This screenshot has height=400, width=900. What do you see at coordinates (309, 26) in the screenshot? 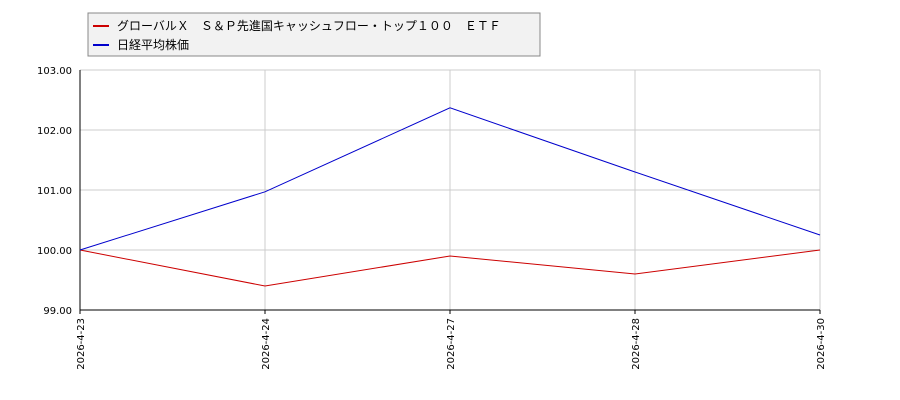
I see `legend-label: グローバルＸ Ｓ＆Ｐ先進国キャッシュフロー・トップ１００ ＥＴＦ` at bounding box center [309, 26].